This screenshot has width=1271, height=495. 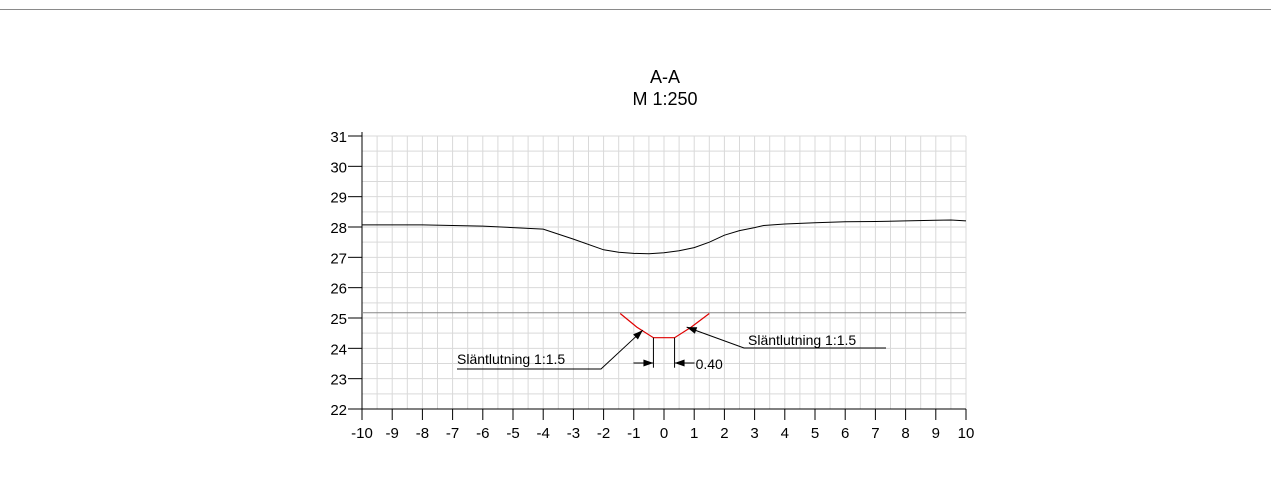 I want to click on x-tick-label: -4, so click(x=543, y=433).